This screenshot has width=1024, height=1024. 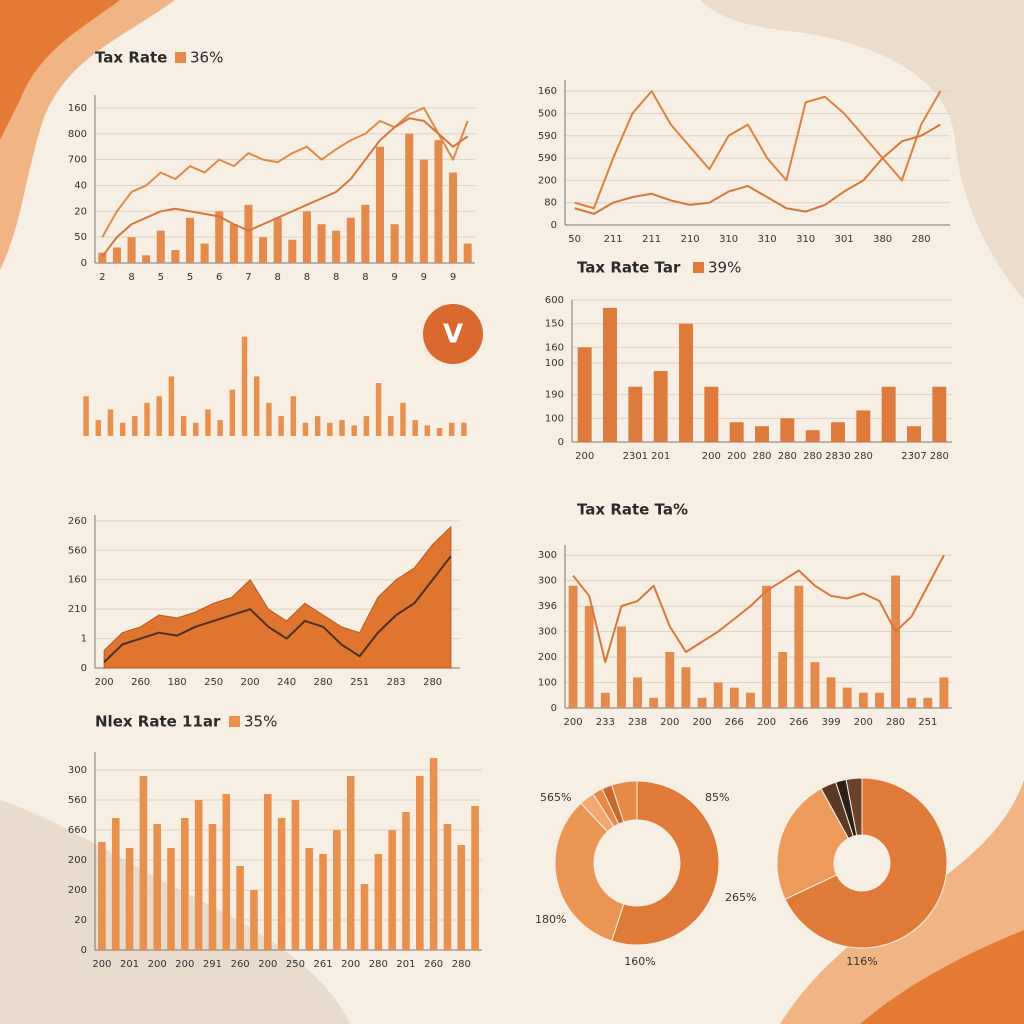 What do you see at coordinates (882, 239) in the screenshot?
I see `x-tick-label: 380` at bounding box center [882, 239].